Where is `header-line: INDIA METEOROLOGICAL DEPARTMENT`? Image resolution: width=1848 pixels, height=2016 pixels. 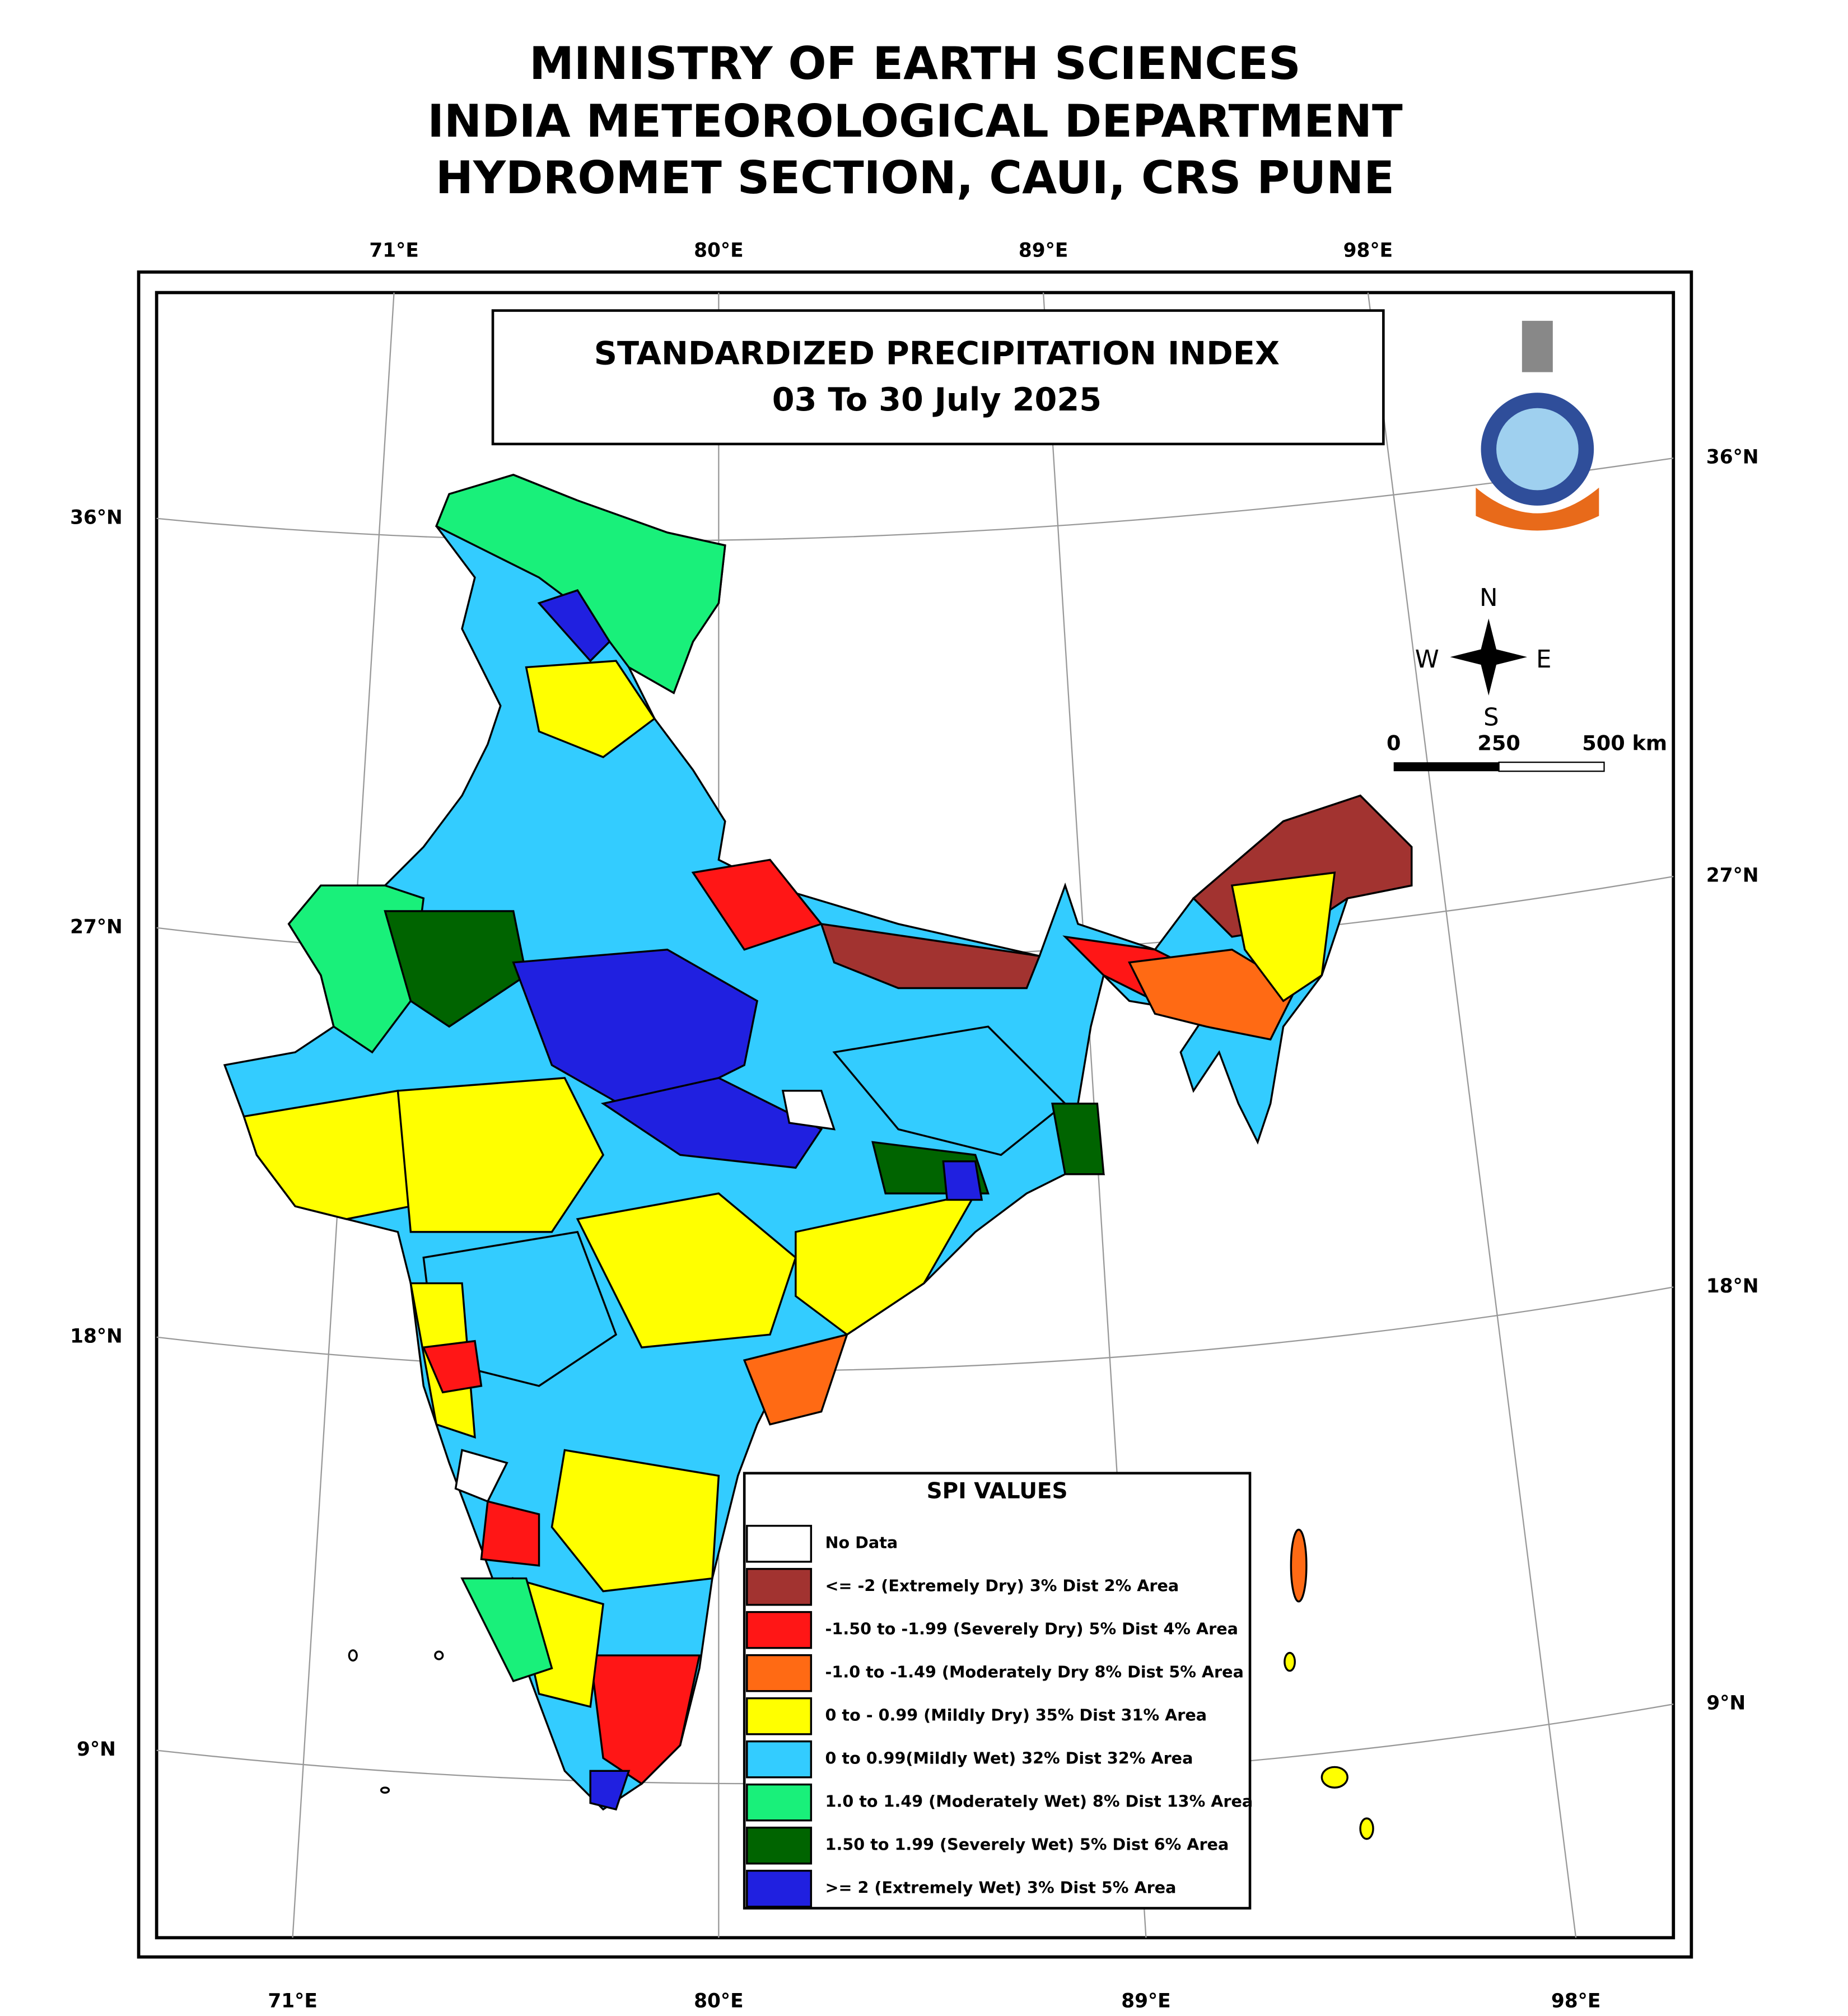 header-line: INDIA METEOROLOGICAL DEPARTMENT is located at coordinates (915, 121).